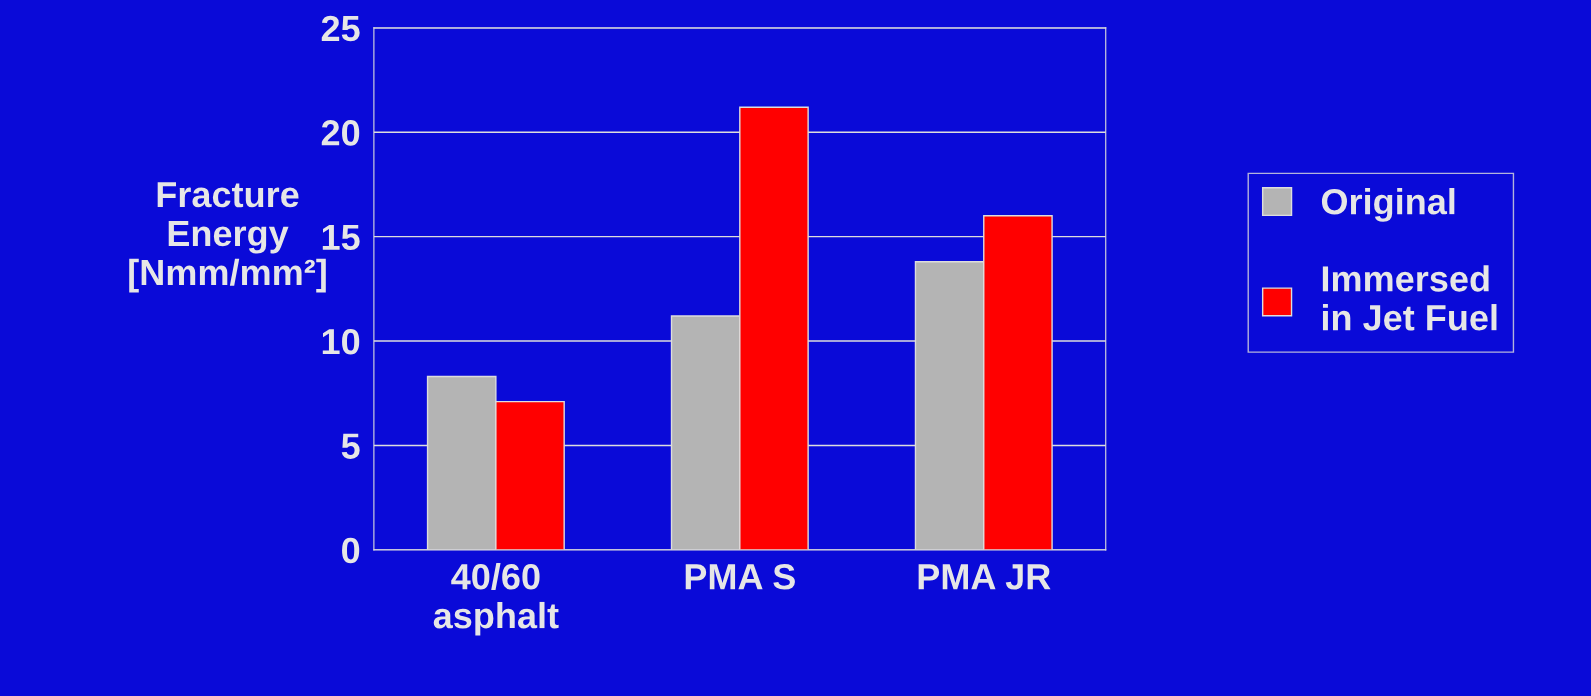 The height and width of the screenshot is (696, 1591). I want to click on legend-label: Immersed in Jet Fuel, so click(1409, 298).